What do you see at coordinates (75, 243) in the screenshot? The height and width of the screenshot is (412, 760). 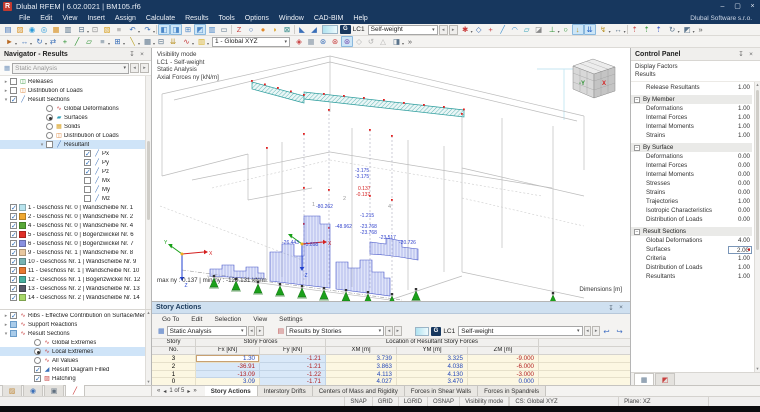 I see `tree-item: 6 - Geschoss Nr. 0 | Bogenzwickel Nr. 7` at bounding box center [75, 243].